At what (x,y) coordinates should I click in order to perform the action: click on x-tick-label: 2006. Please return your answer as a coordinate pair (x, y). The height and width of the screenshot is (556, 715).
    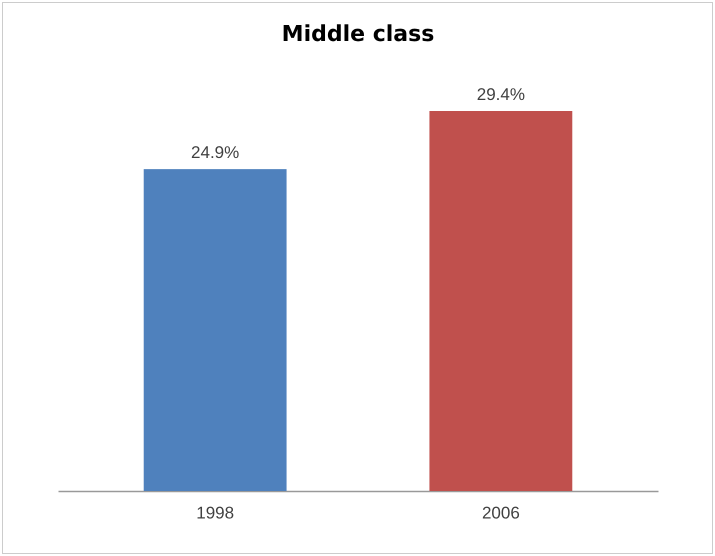
    Looking at the image, I should click on (501, 513).